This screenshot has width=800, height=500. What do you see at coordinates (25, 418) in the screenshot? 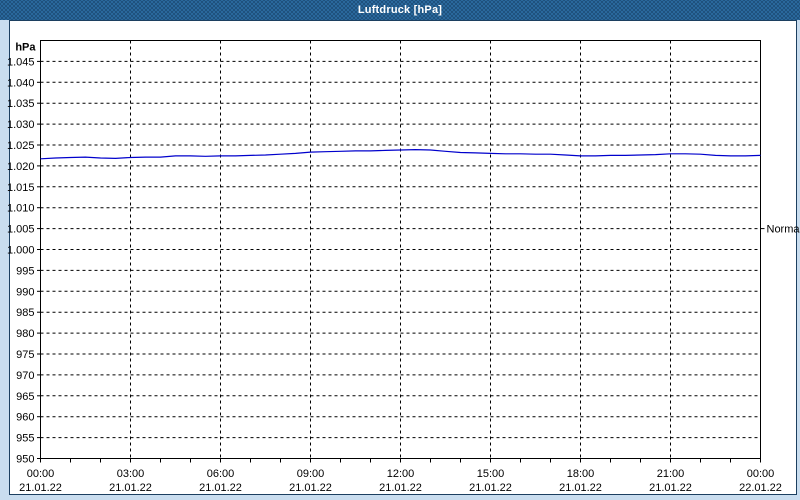
I see `y-tick-label: 960` at bounding box center [25, 418].